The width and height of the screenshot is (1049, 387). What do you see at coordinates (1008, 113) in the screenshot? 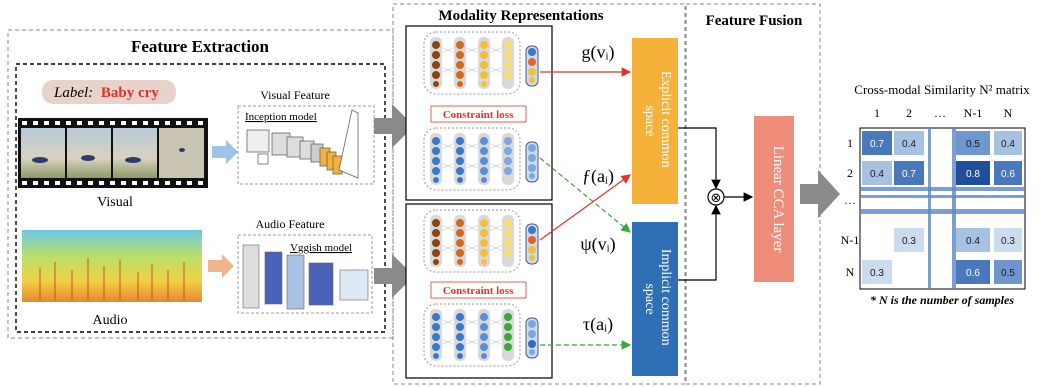
I see `matrix-col-label: N` at bounding box center [1008, 113].